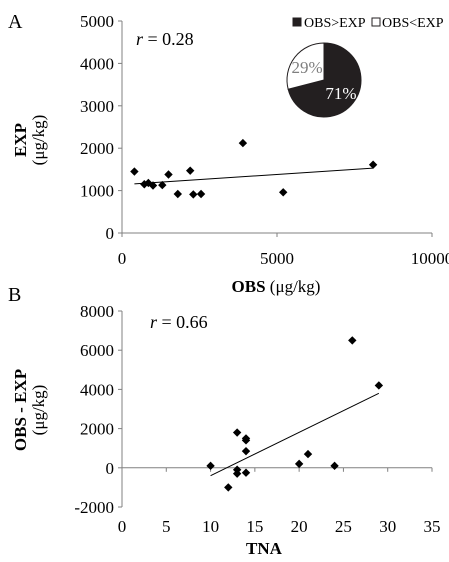 The width and height of the screenshot is (449, 562). Describe the element at coordinates (179, 322) in the screenshot. I see `panel-b-r-annotation: r = 0.66` at that location.